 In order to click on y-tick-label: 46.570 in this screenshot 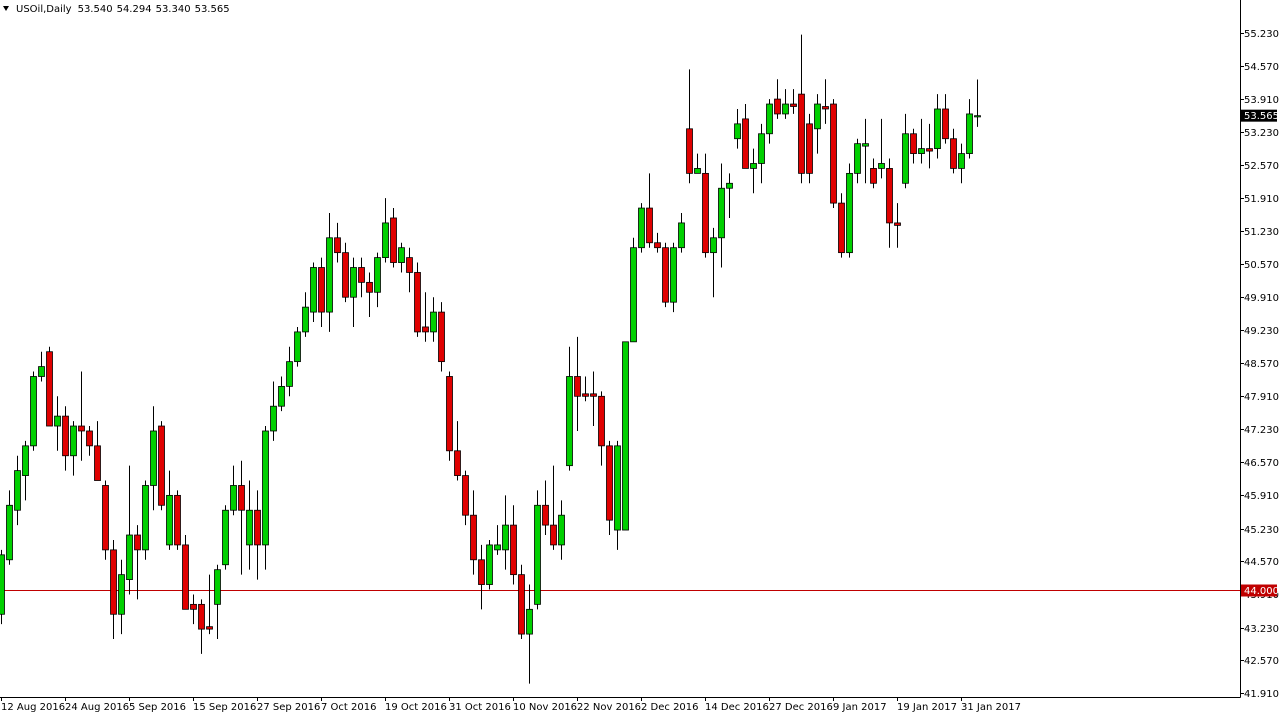, I will do `click(1261, 463)`.